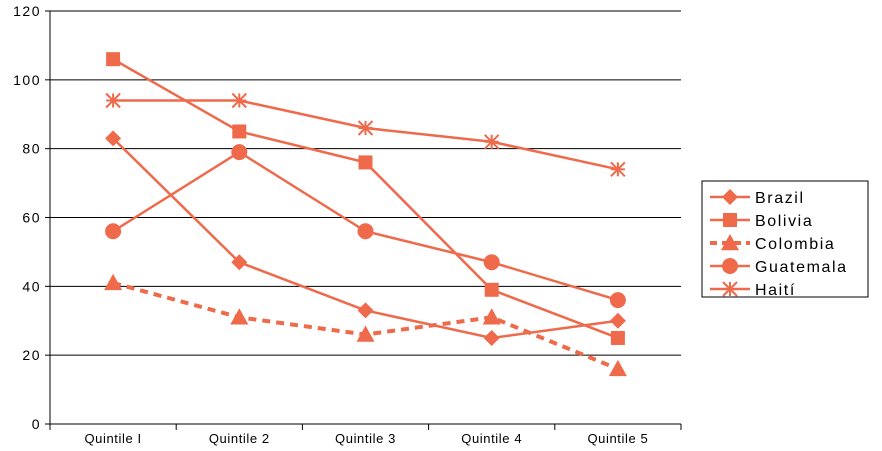 The image size is (882, 451). What do you see at coordinates (27, 11) in the screenshot?
I see `y-tick-label: 120` at bounding box center [27, 11].